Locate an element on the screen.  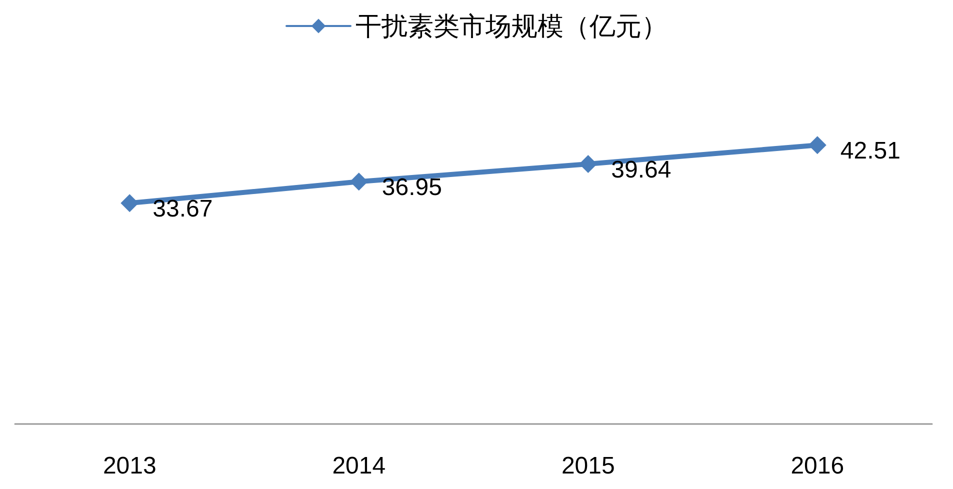
x-tick-label: 2016 is located at coordinates (817, 466).